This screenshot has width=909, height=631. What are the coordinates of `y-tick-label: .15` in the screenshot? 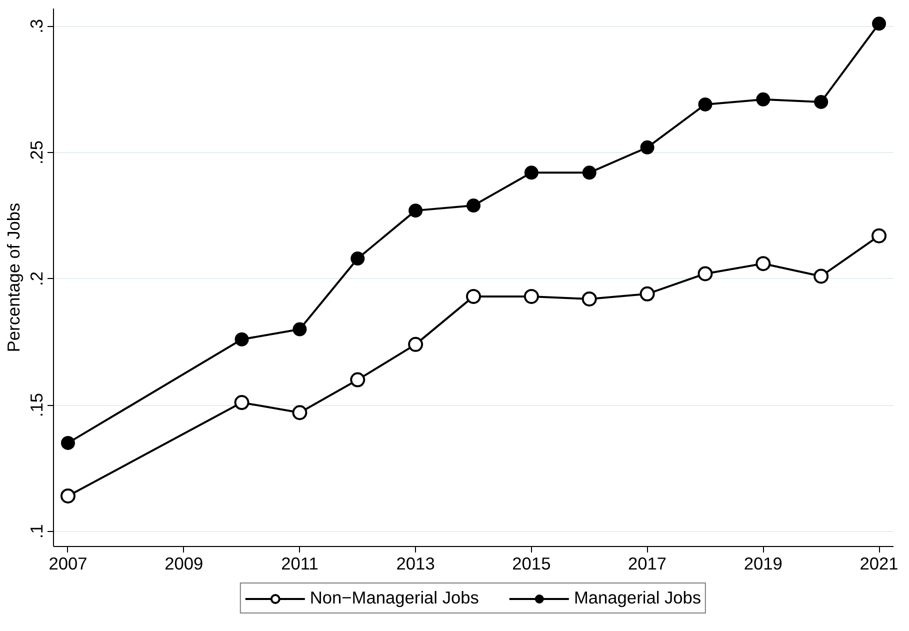 It's located at (36, 405).